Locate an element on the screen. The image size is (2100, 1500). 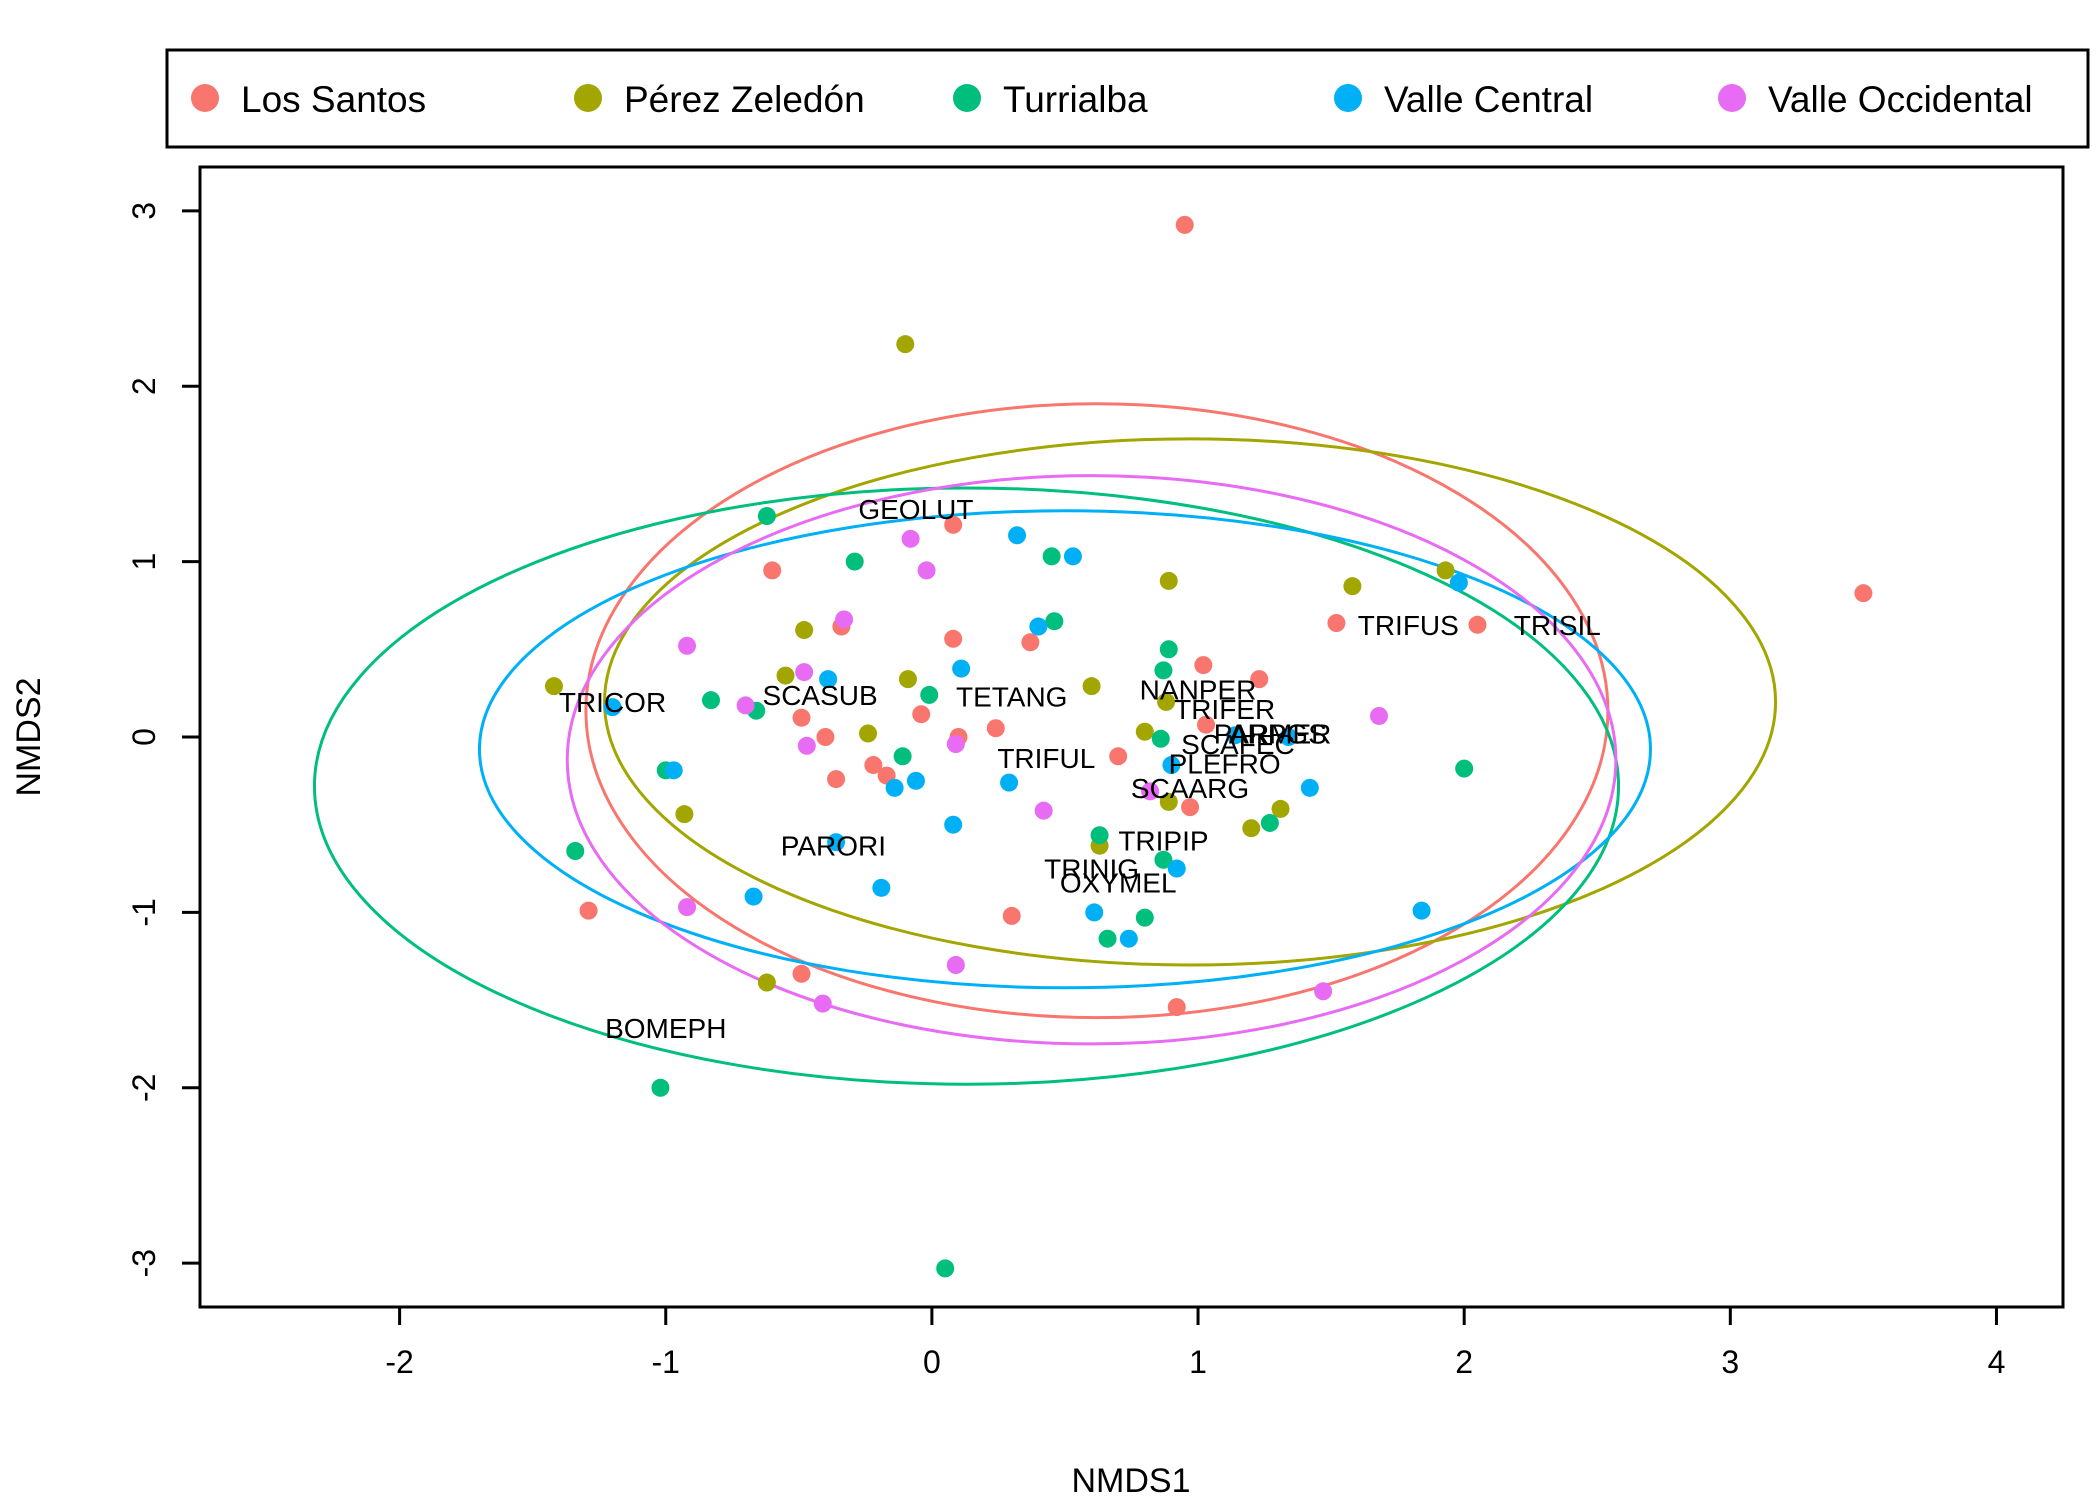
legend-label-p-rez-zeled-n: Pérez Zeledón is located at coordinates (744, 99).